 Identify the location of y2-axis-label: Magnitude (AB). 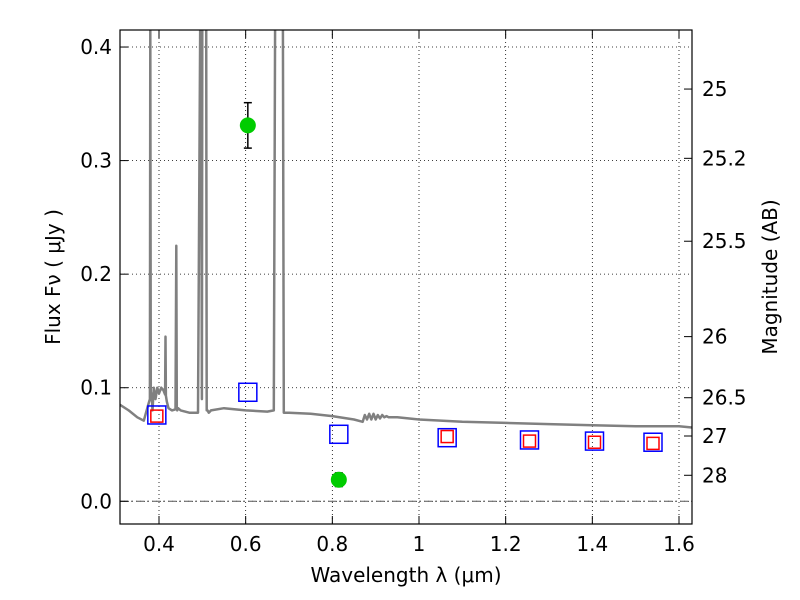
(770, 276).